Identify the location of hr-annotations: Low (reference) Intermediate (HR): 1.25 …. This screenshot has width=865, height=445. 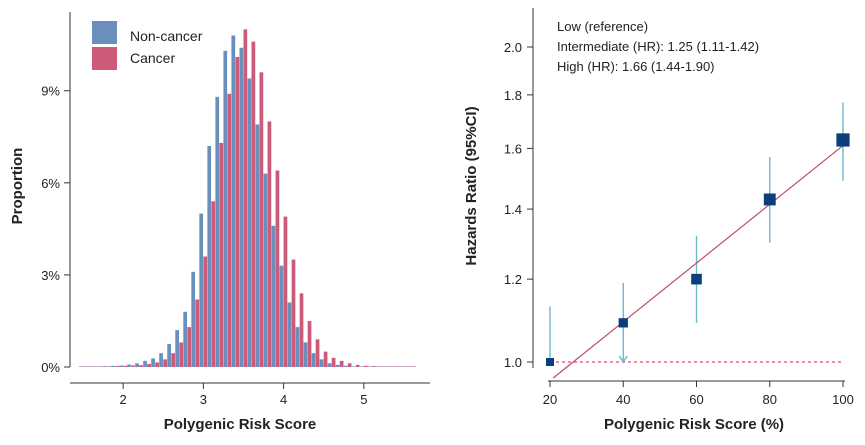
(658, 46).